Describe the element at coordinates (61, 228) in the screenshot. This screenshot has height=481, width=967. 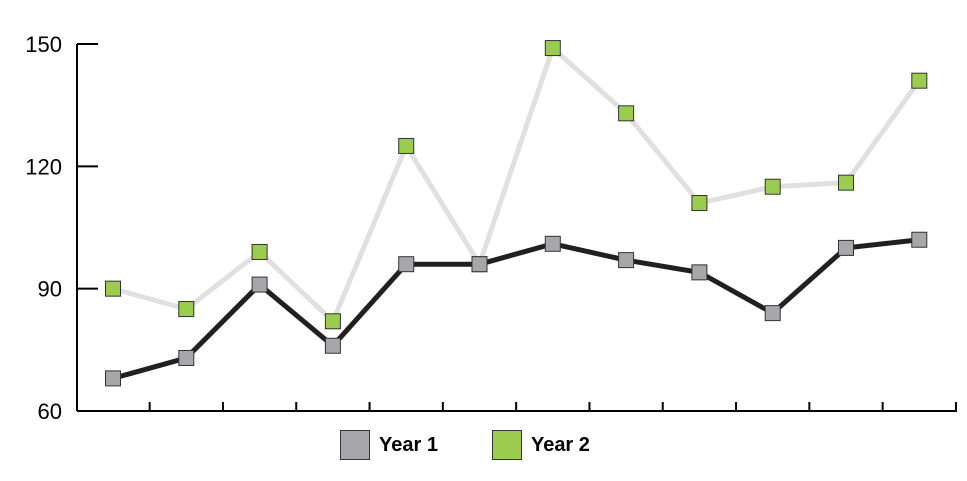
I see `y-axis-ticks: 60 90 120 150` at that location.